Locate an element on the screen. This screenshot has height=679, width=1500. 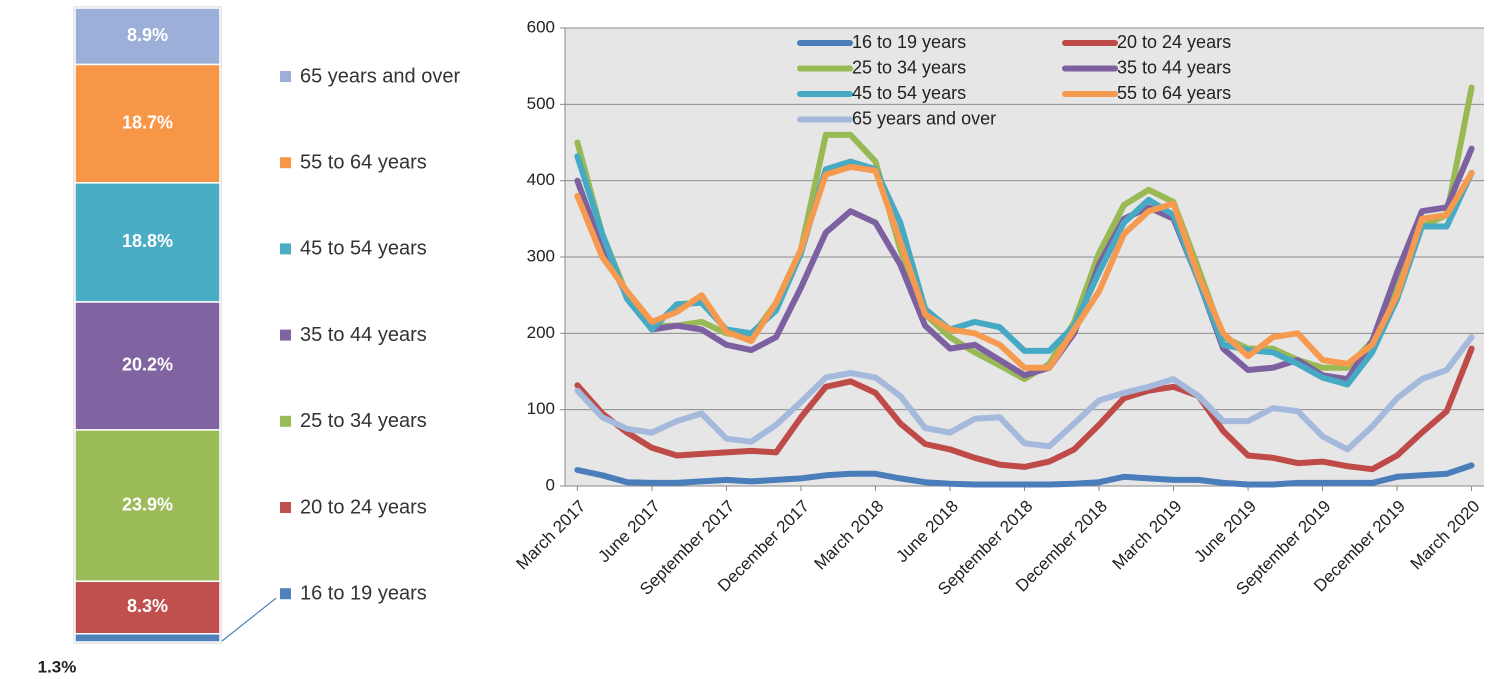
segment-label: 18.7% is located at coordinates (147, 122).